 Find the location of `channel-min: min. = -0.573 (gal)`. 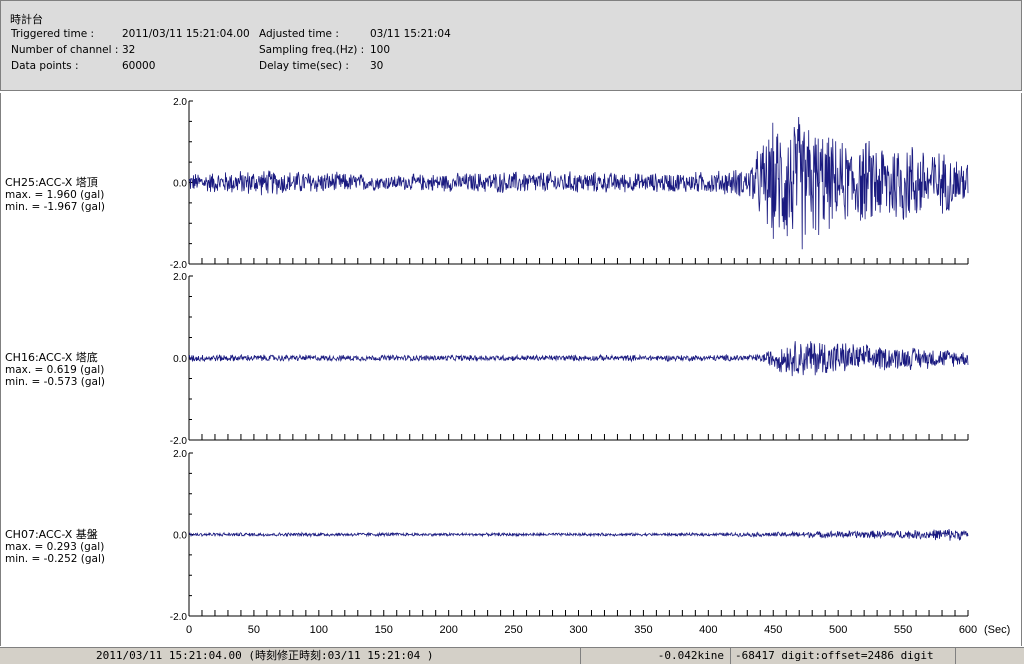

channel-min: min. = -0.573 (gal) is located at coordinates (55, 382).